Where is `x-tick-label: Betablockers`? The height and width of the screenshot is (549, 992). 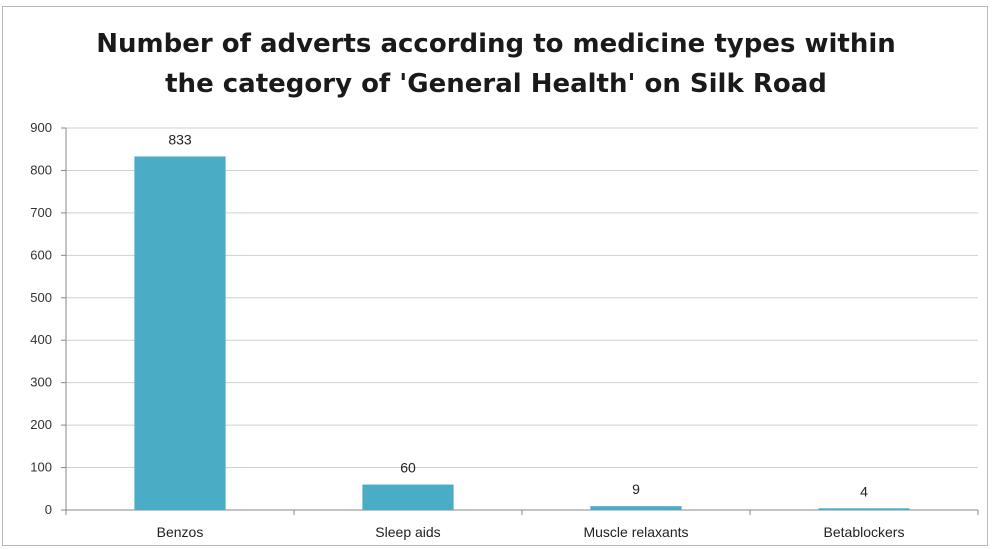
x-tick-label: Betablockers is located at coordinates (864, 532).